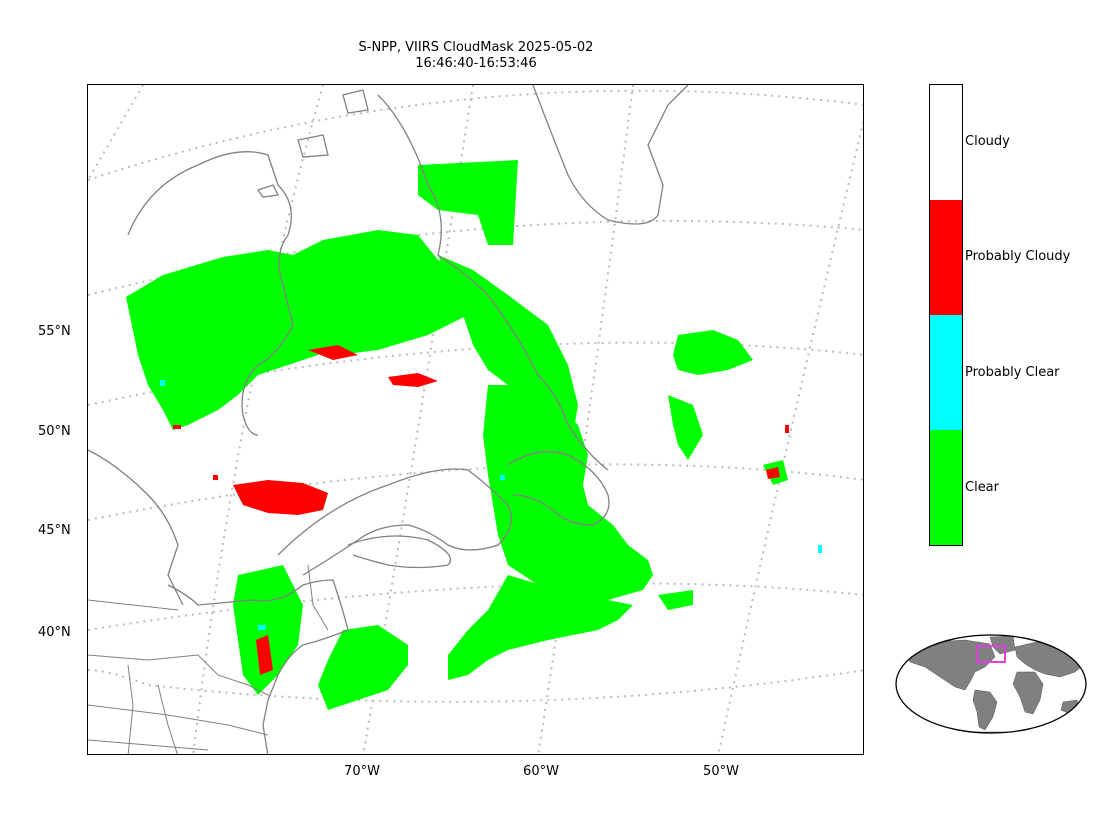  What do you see at coordinates (268, 630) in the screenshot?
I see `clear-region-mid-atlantic` at bounding box center [268, 630].